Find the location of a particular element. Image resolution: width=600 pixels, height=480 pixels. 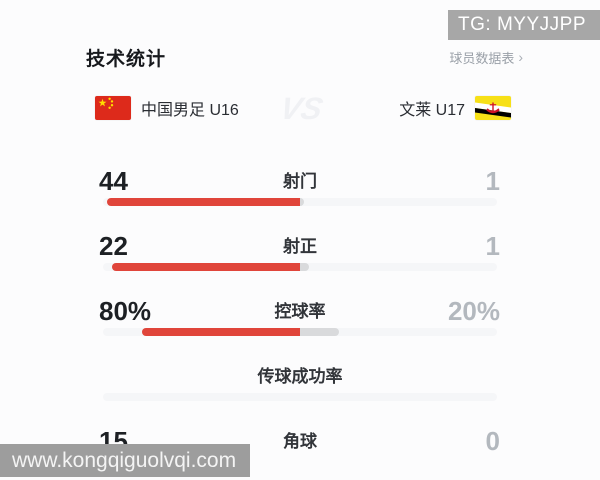

stat-row: 传球成功率 is located at coordinates (300, 385).